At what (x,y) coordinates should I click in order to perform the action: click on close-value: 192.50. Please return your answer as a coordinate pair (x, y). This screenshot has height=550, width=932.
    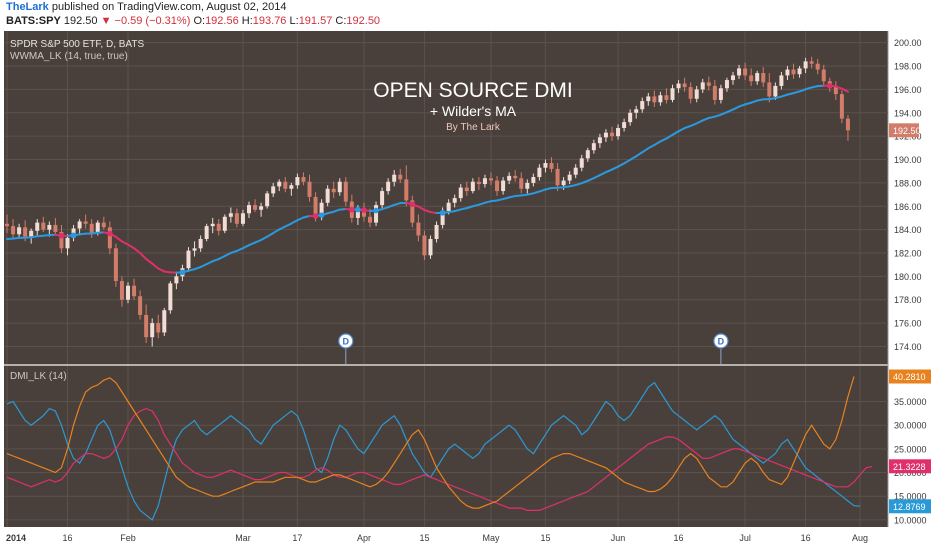
    Looking at the image, I should click on (363, 21).